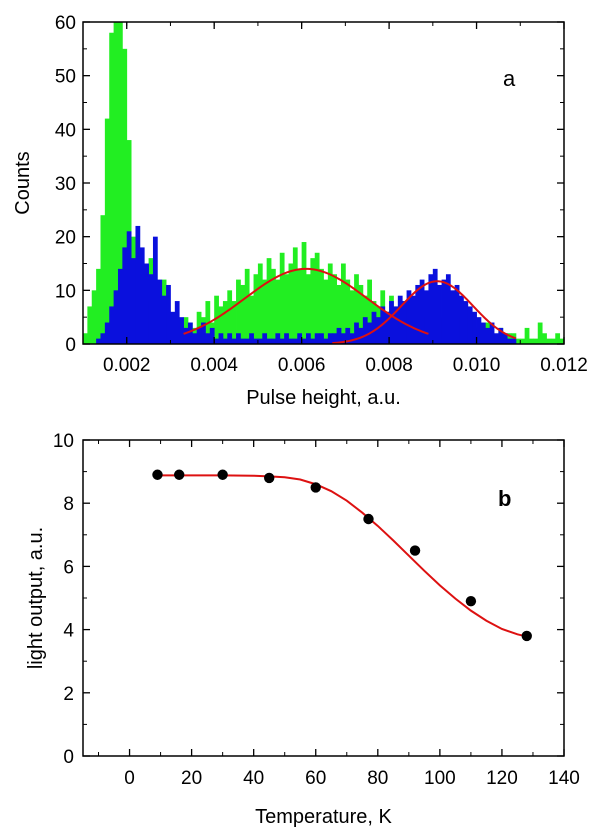  Describe the element at coordinates (70, 345) in the screenshot. I see `panel-a-ytick-label-0: 0` at that location.